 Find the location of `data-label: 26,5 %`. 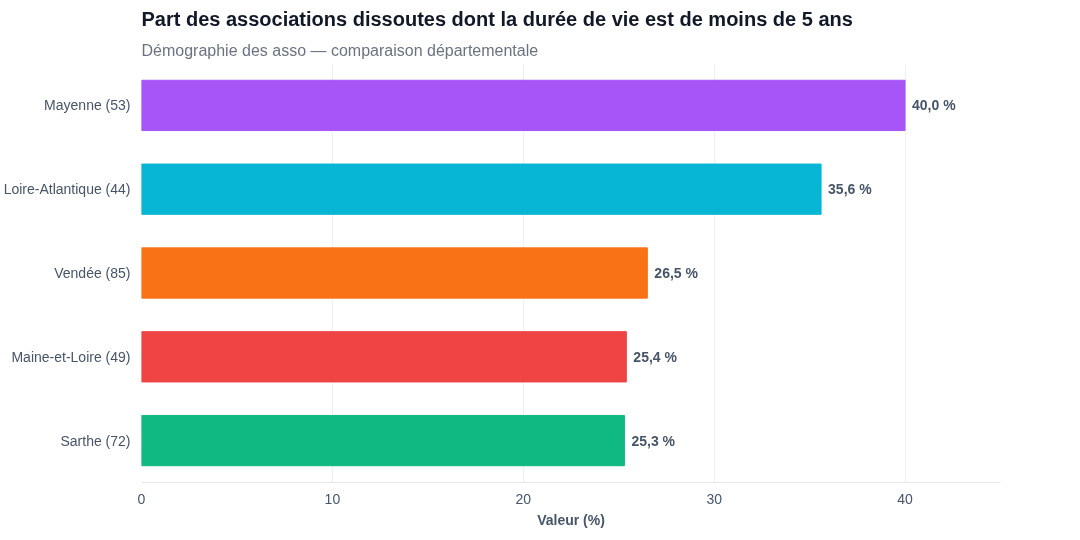

data-label: 26,5 % is located at coordinates (676, 273).